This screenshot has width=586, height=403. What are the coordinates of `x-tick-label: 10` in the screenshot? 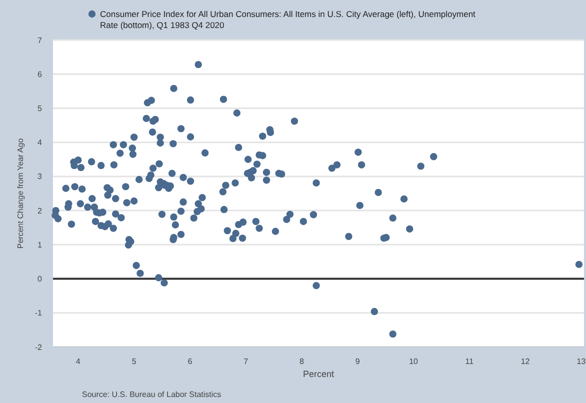 It's located at (414, 361).